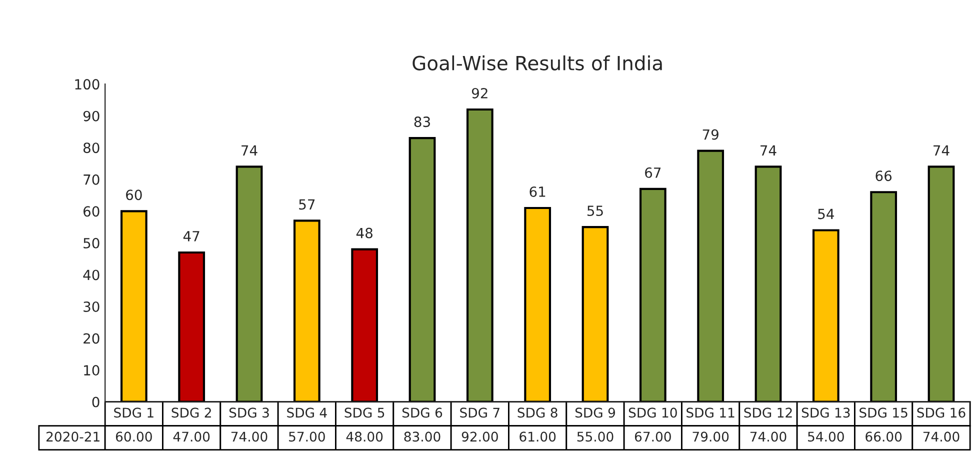 The image size is (973, 452). What do you see at coordinates (595, 413) in the screenshot?
I see `x-tick-label: SDG 9` at bounding box center [595, 413].